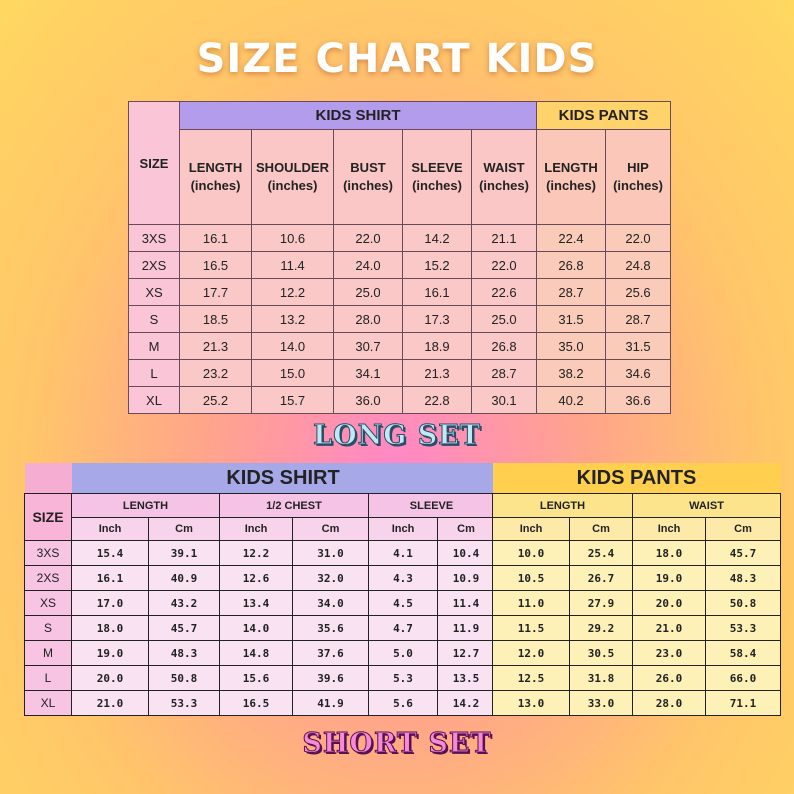  What do you see at coordinates (706, 505) in the screenshot?
I see `short-pants-subgroup-header: WAIST` at bounding box center [706, 505].